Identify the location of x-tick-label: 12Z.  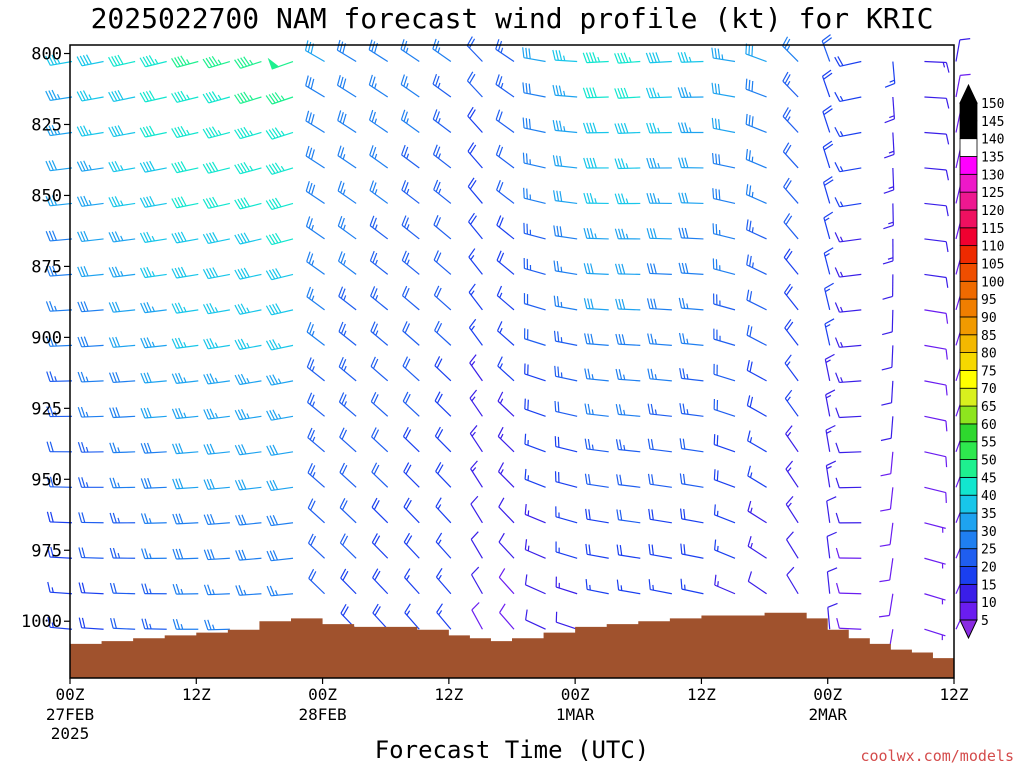
(954, 694).